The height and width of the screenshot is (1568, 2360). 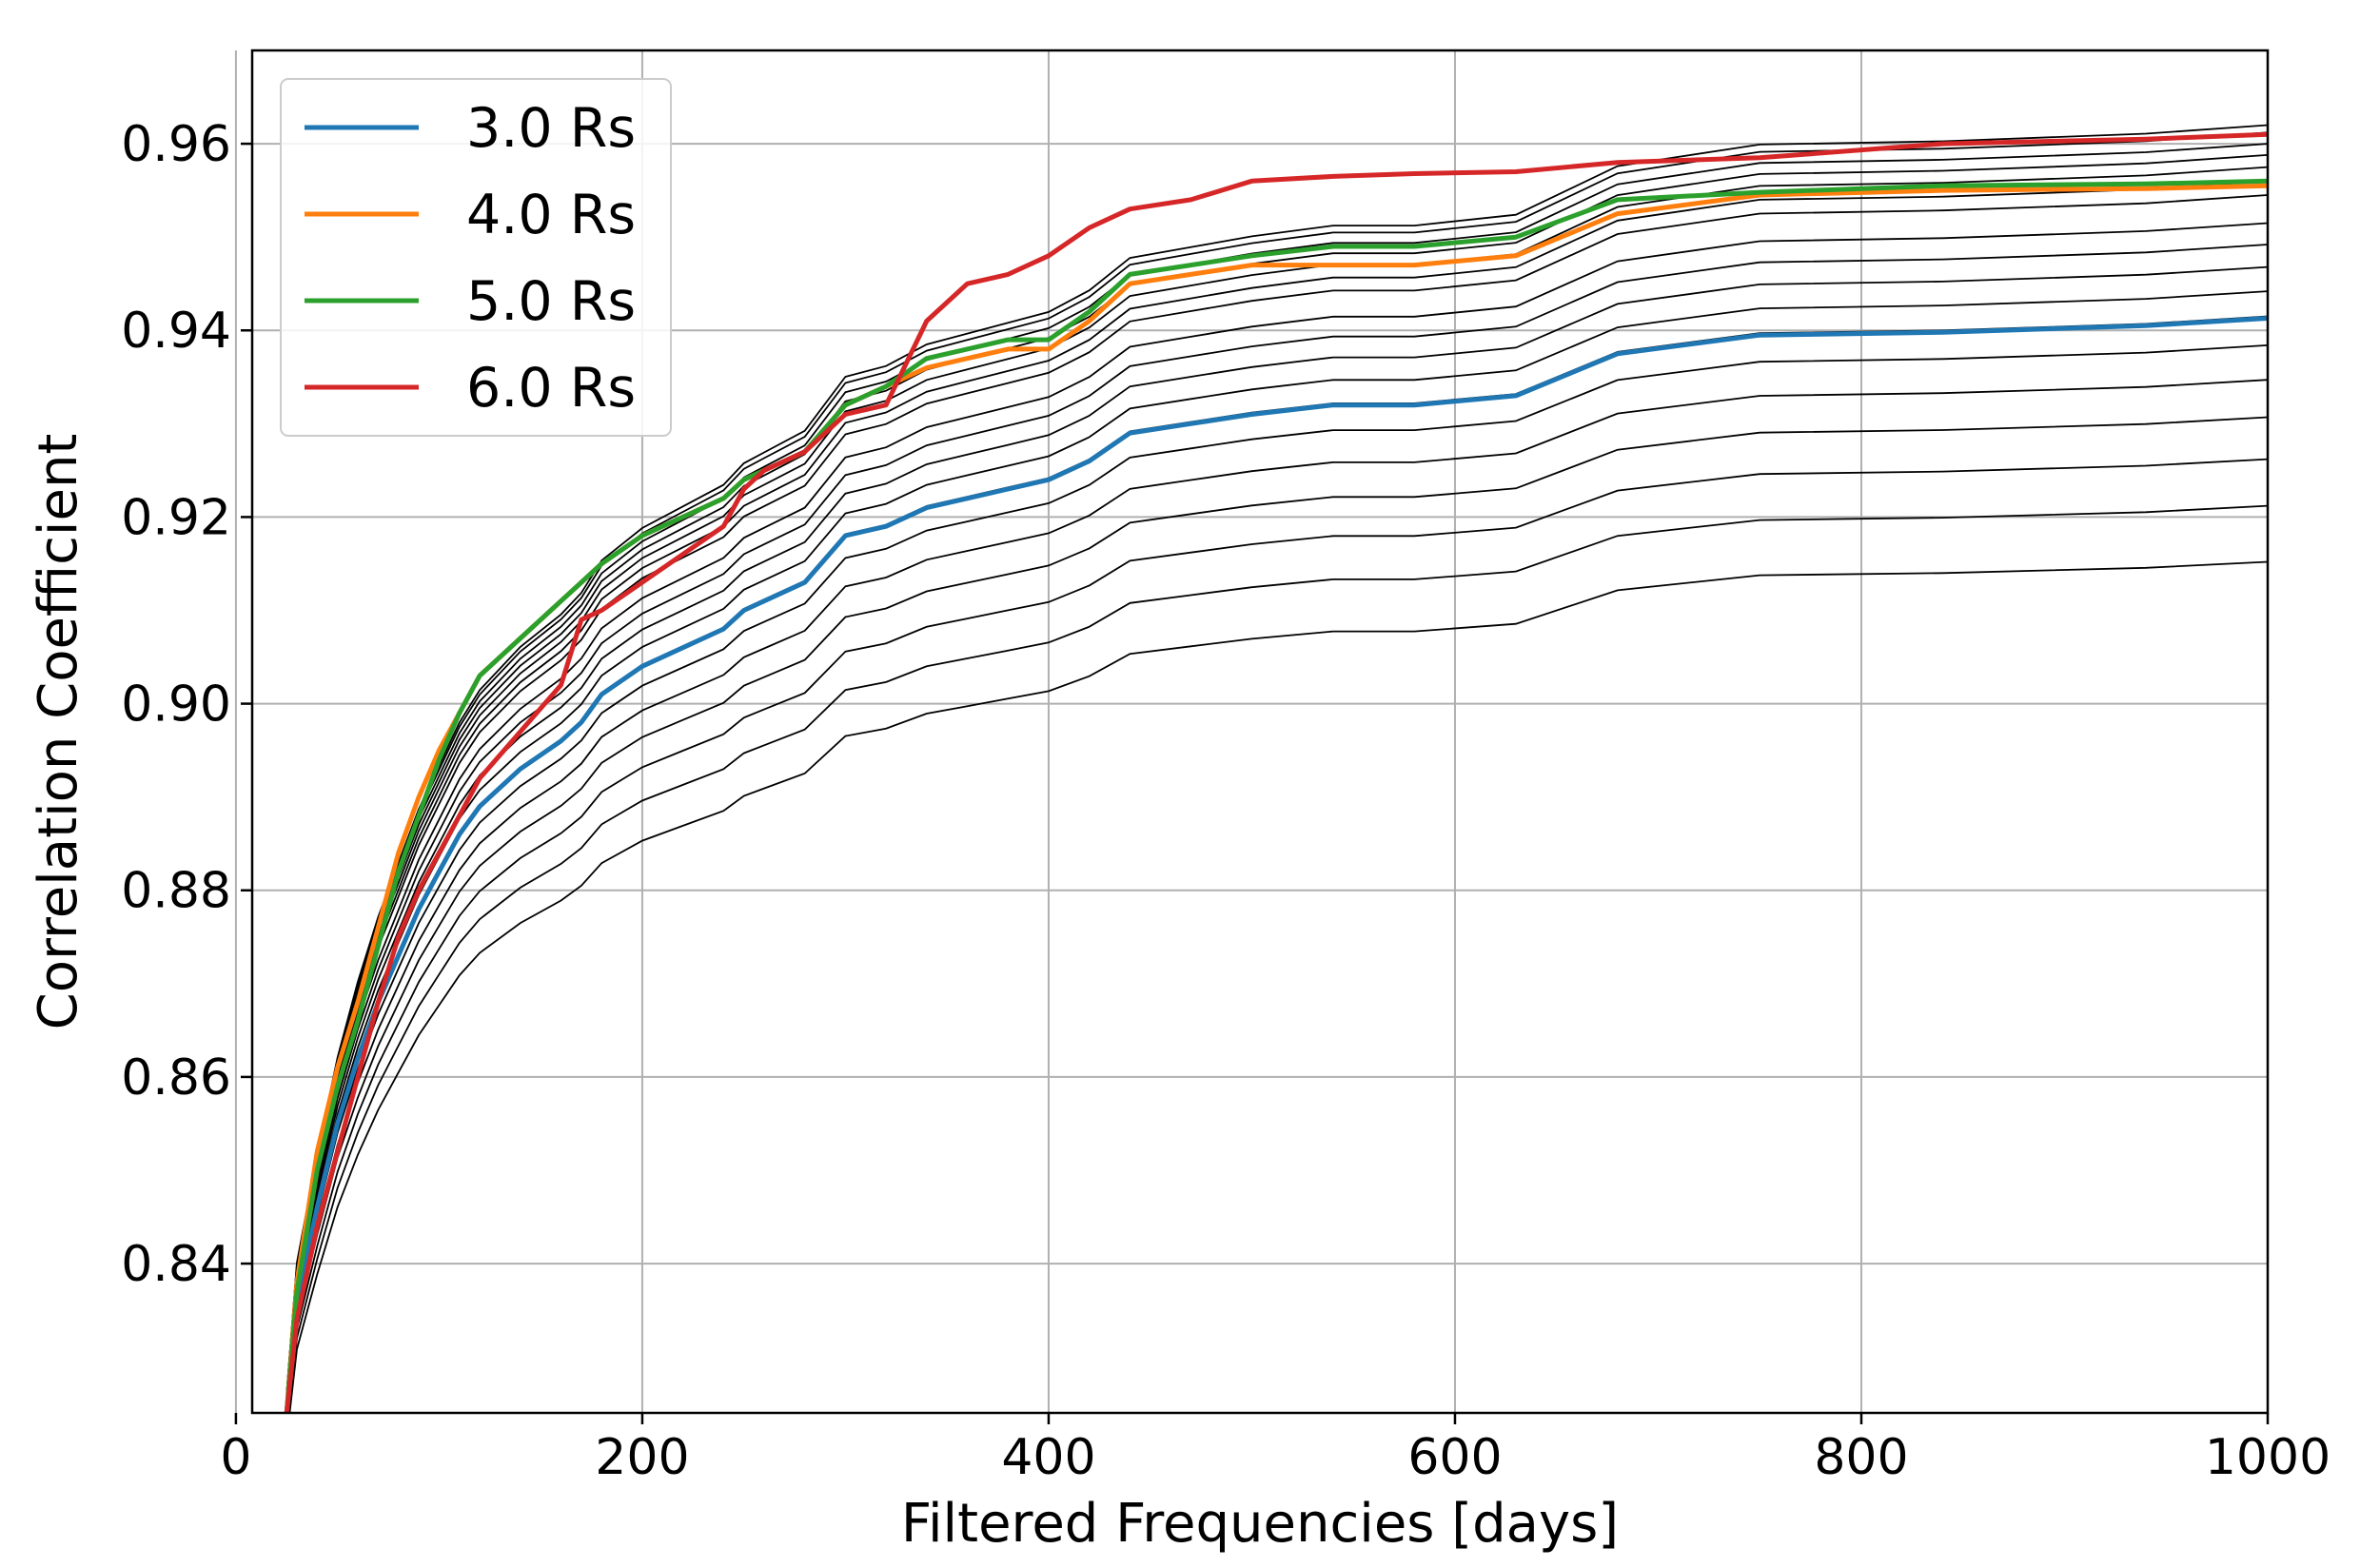 I want to click on x-tick-label: 600, so click(x=1455, y=1457).